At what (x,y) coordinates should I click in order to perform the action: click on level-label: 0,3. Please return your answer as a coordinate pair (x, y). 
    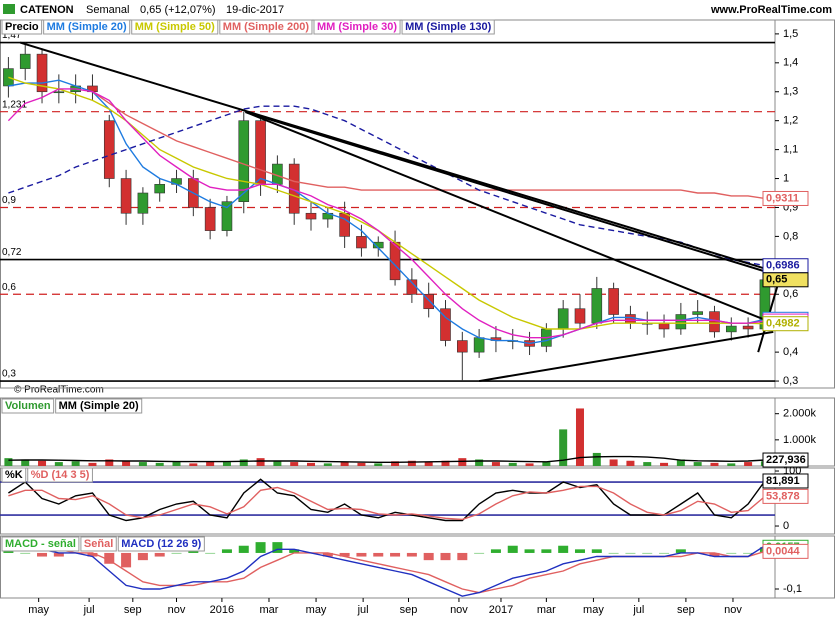
    Looking at the image, I should click on (9, 374).